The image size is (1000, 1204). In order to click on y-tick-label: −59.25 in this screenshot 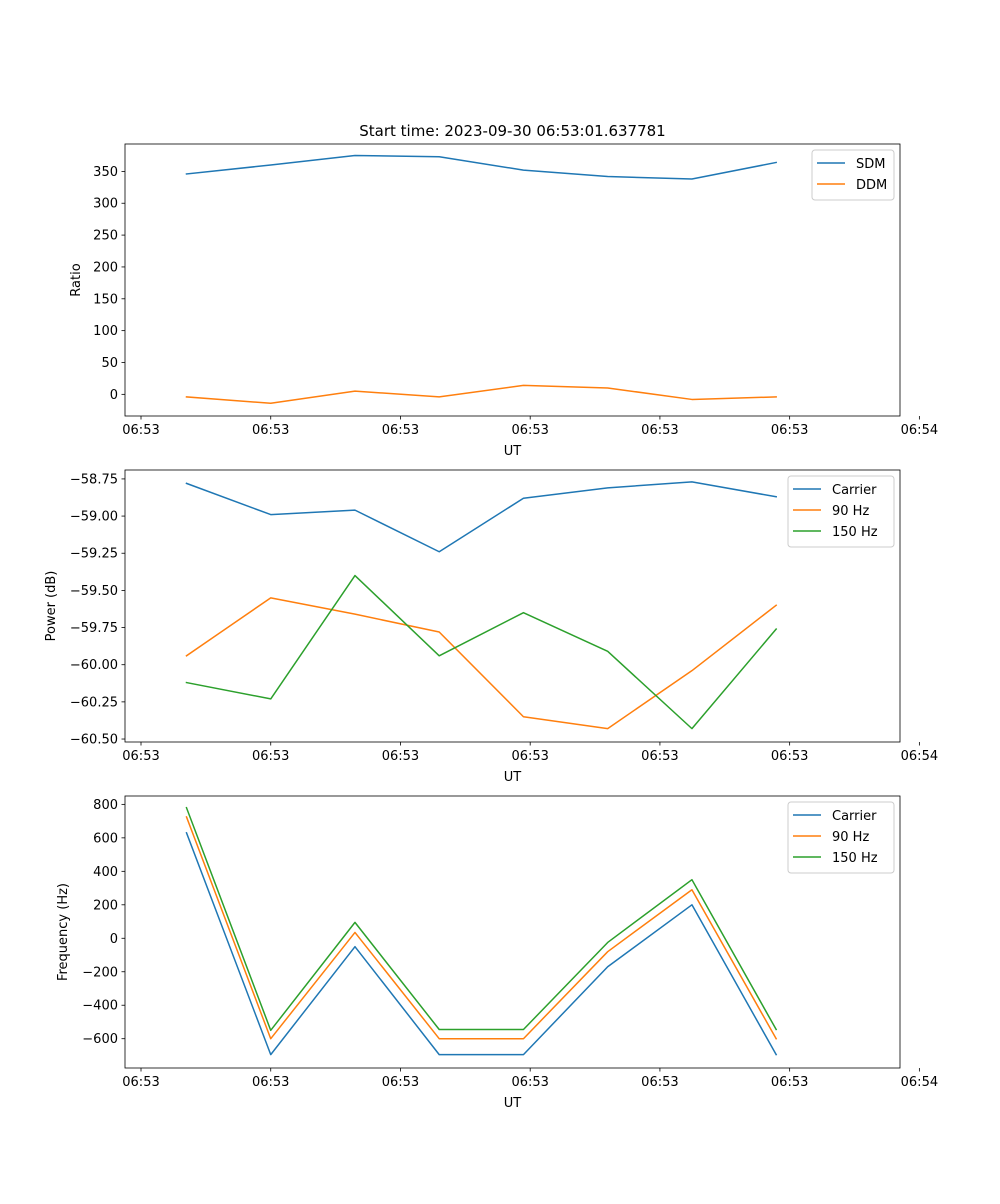, I will do `click(94, 554)`.